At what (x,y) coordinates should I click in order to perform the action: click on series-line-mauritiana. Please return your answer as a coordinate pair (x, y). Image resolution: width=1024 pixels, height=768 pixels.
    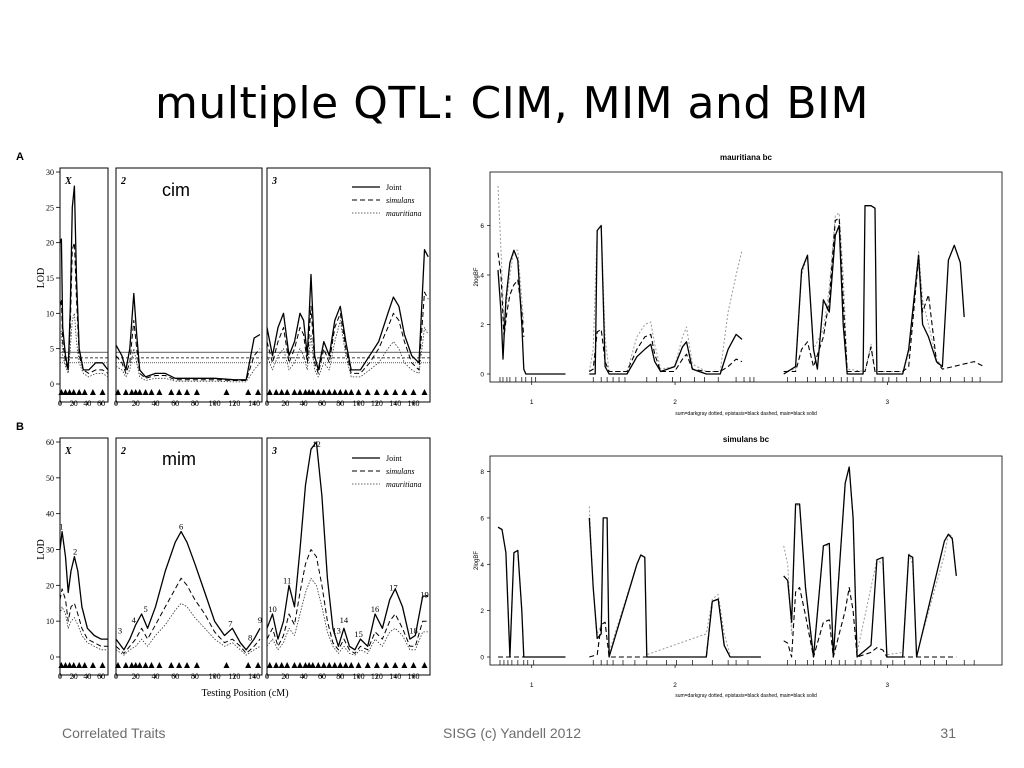
    Looking at the image, I should click on (84, 345).